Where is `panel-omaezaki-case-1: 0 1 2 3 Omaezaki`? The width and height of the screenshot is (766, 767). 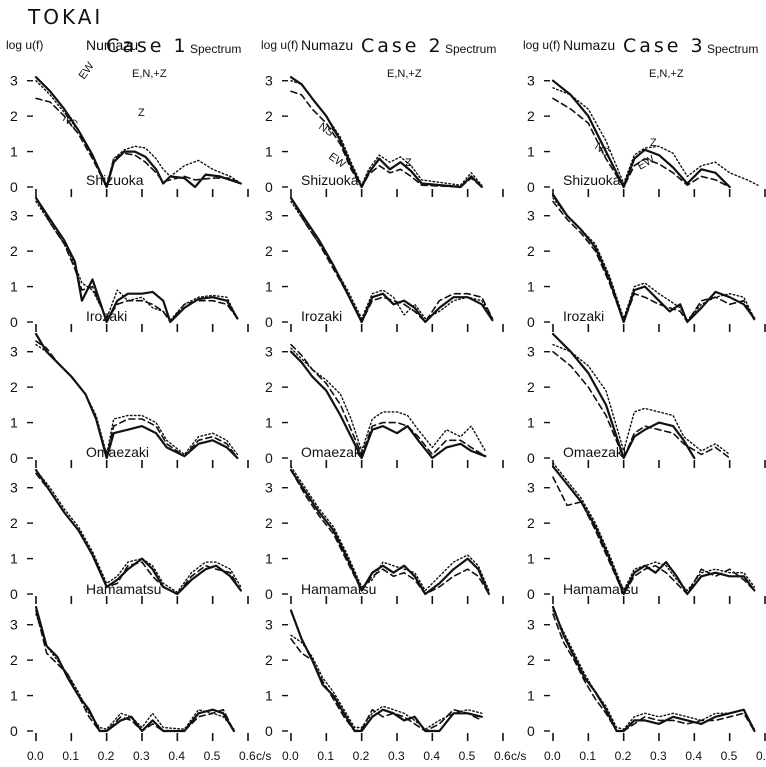 panel-omaezaki-case-1: 0 1 2 3 Omaezaki is located at coordinates (129, 524).